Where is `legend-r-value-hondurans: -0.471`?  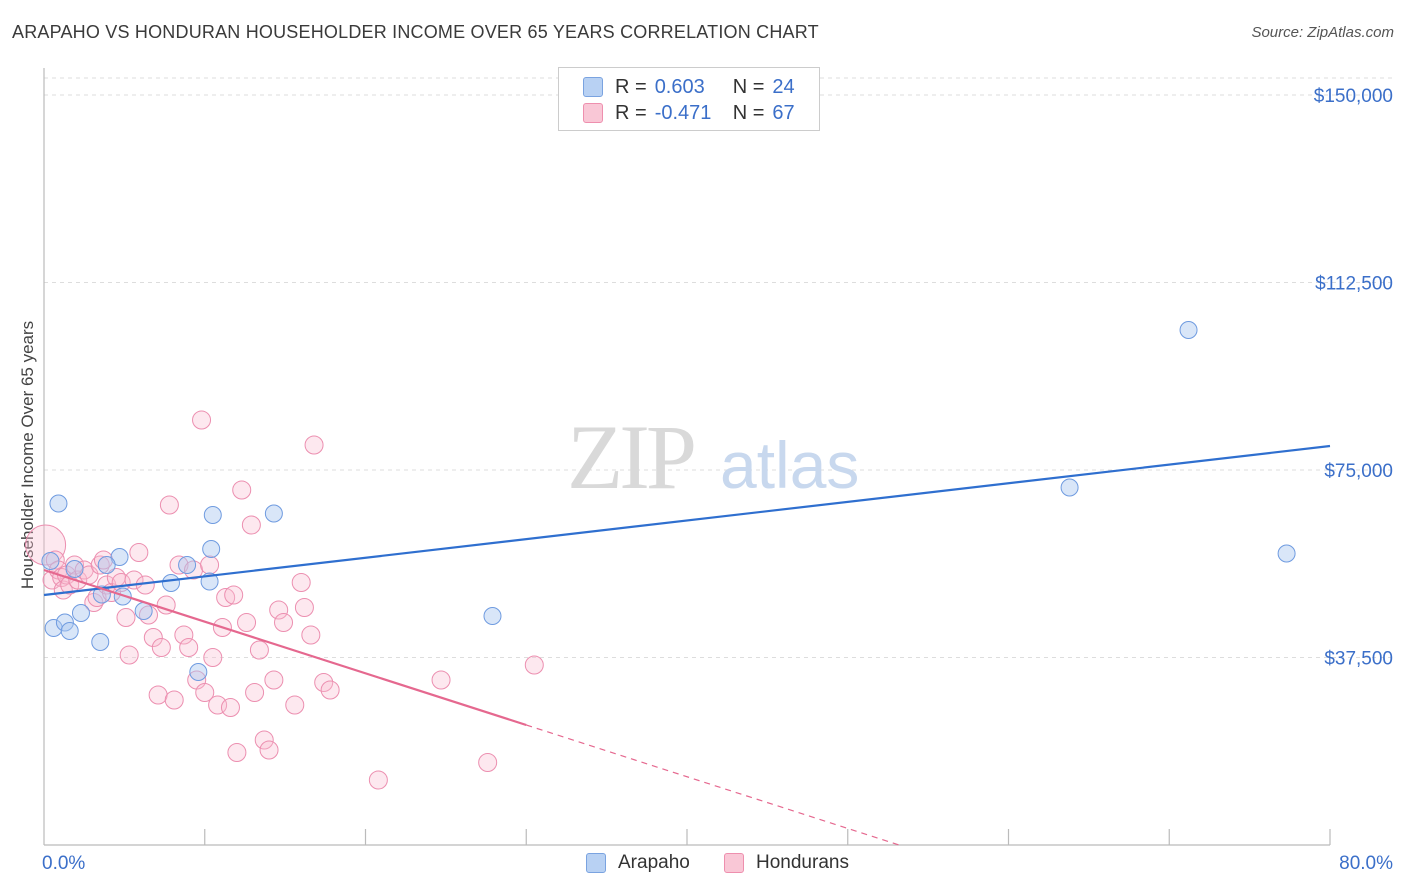 legend-r-value-hondurans: -0.471 is located at coordinates (683, 112).